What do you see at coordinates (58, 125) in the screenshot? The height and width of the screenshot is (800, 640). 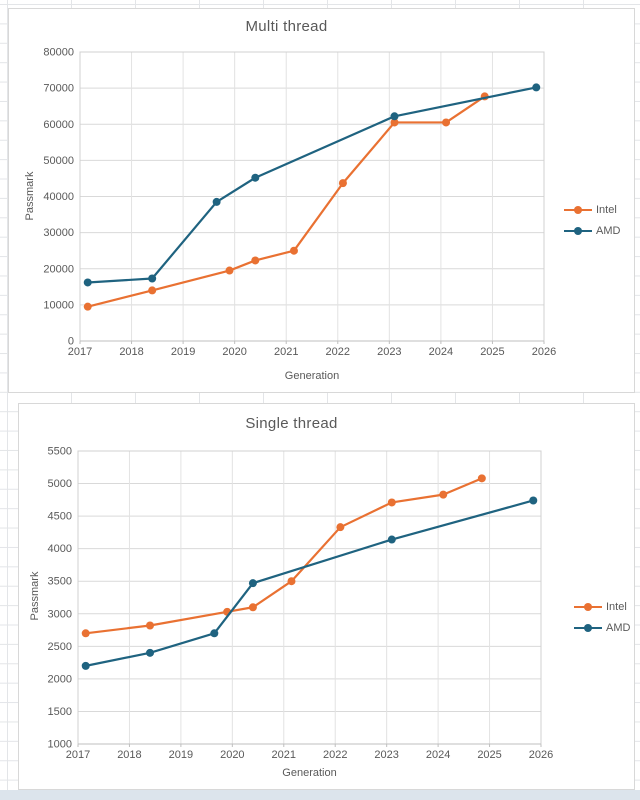 I see `y-tick-label: 60000` at bounding box center [58, 125].